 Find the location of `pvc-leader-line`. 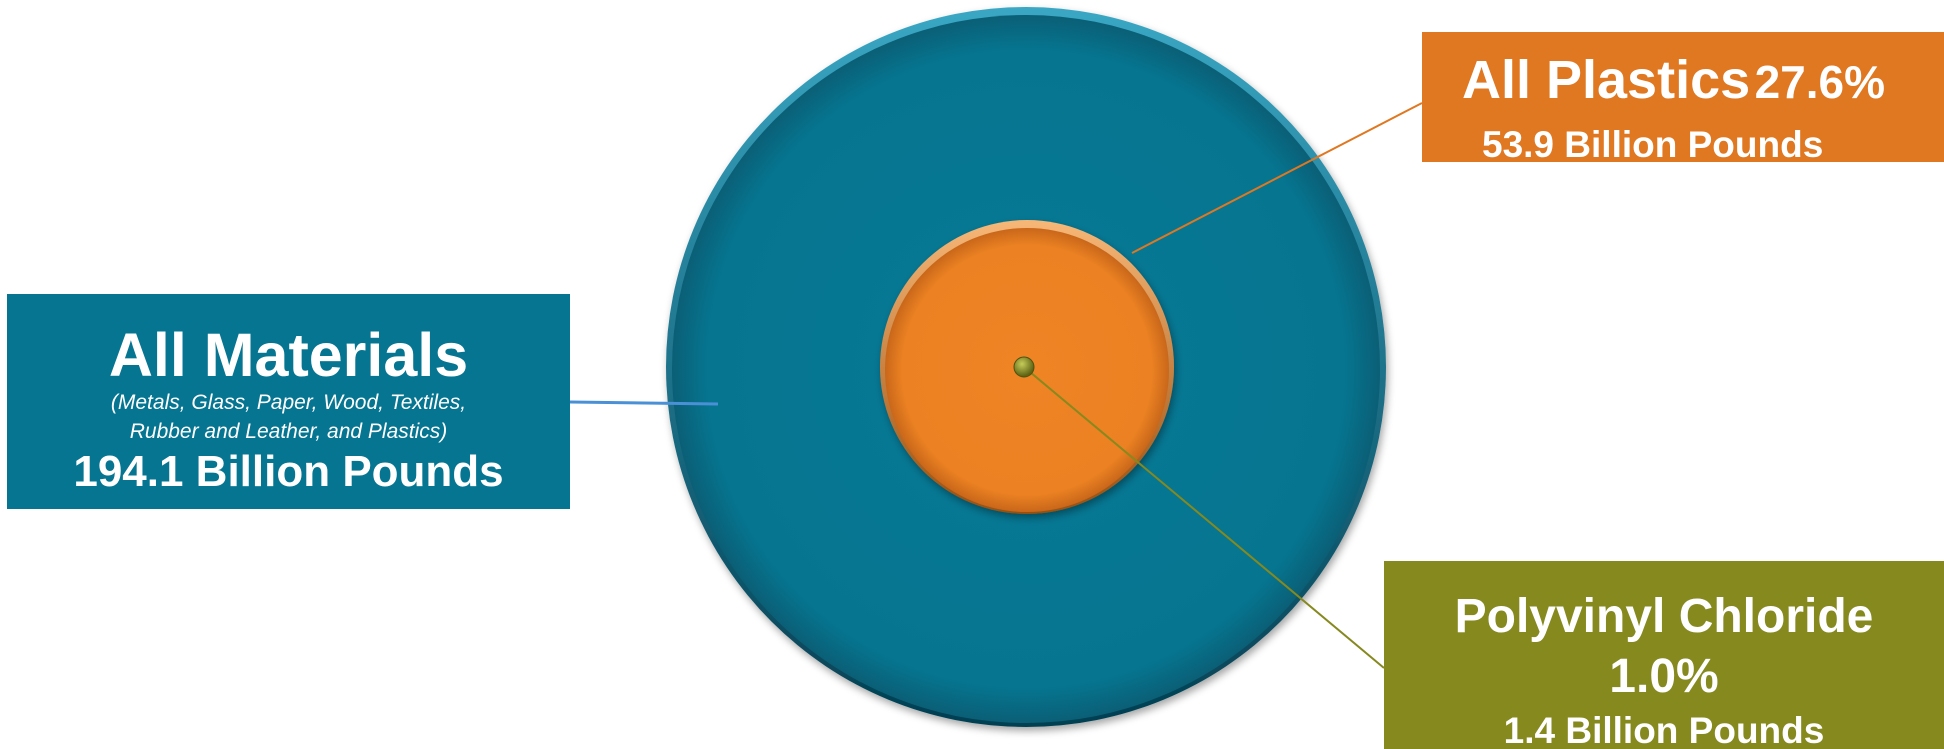

pvc-leader-line is located at coordinates (1204, 517).